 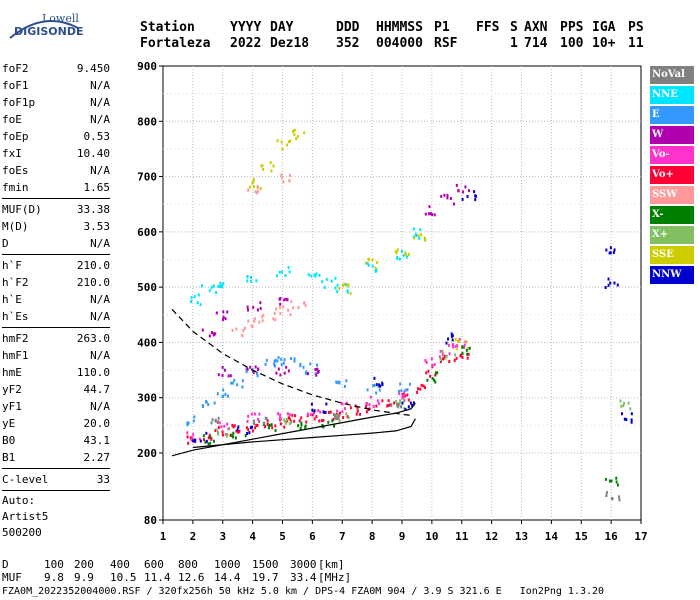 I want to click on distance-label: D, so click(x=5, y=564).